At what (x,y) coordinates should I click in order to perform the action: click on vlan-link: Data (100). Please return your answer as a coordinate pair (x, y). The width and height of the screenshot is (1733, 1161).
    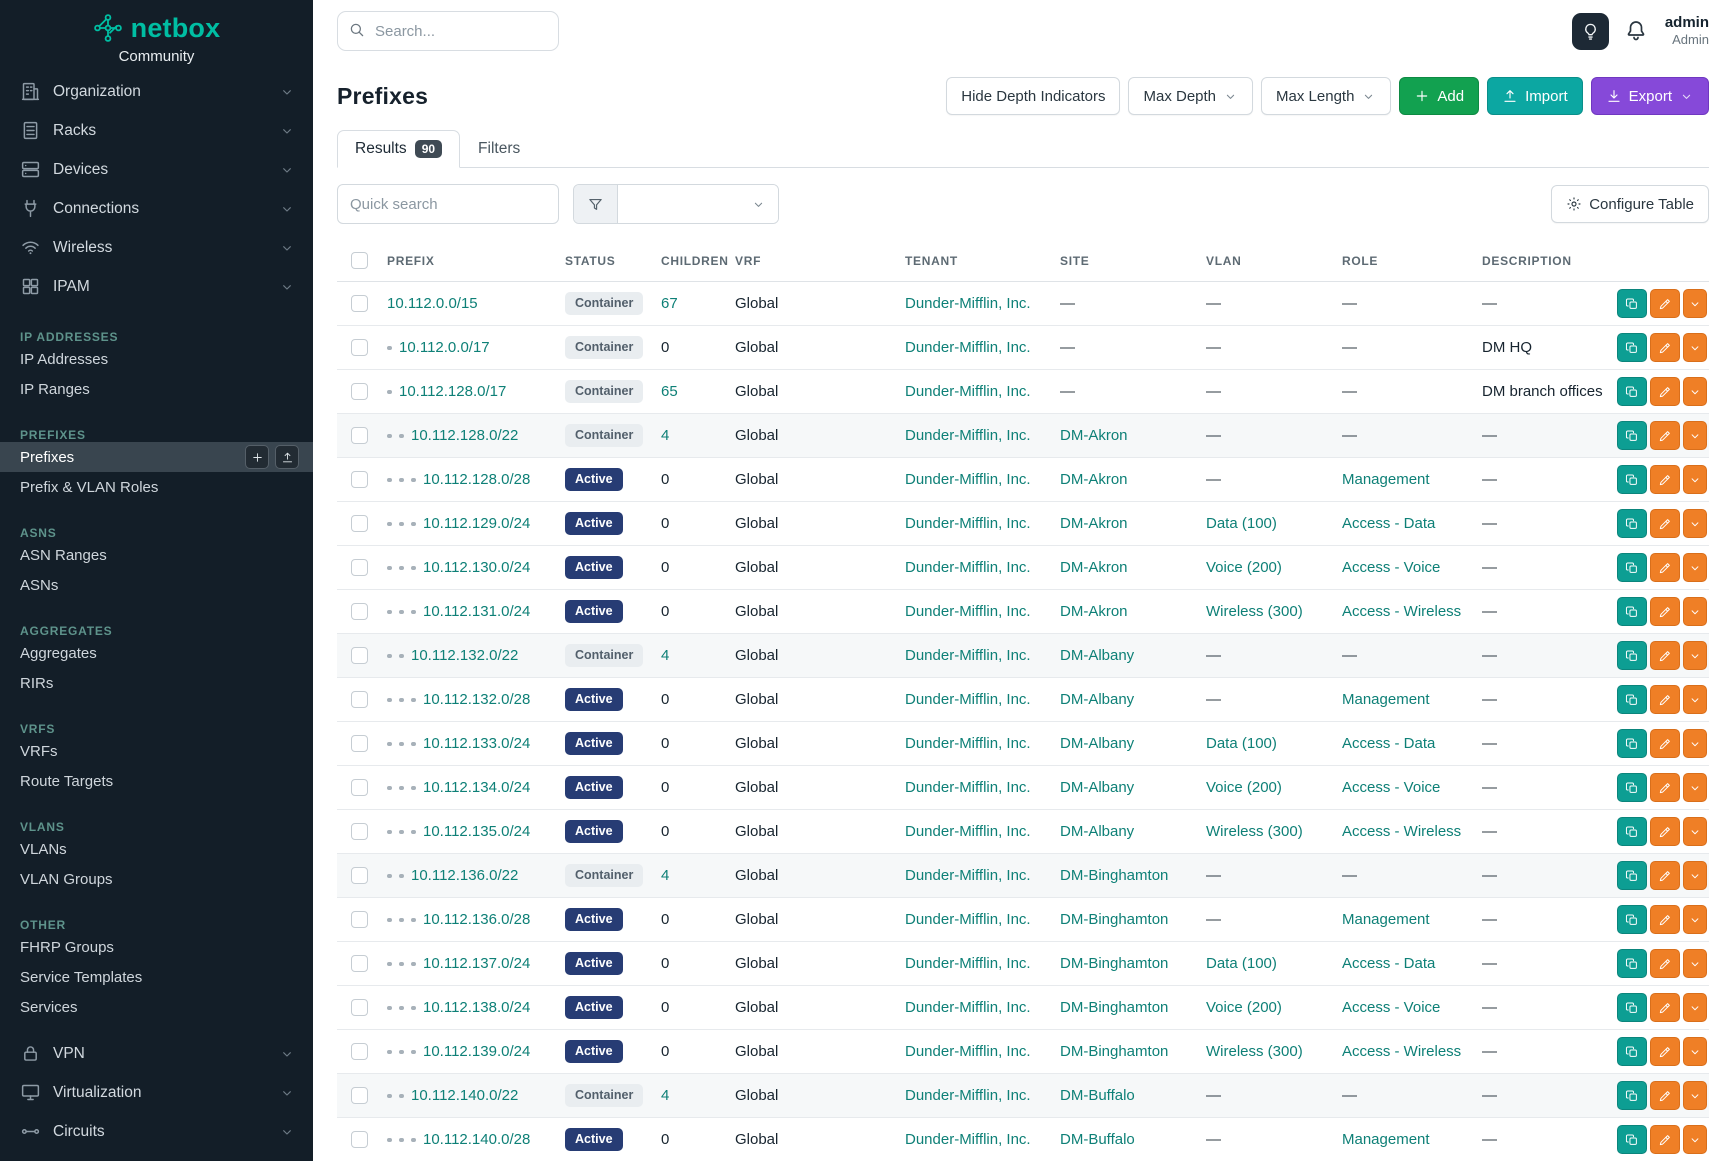
    Looking at the image, I should click on (1241, 743).